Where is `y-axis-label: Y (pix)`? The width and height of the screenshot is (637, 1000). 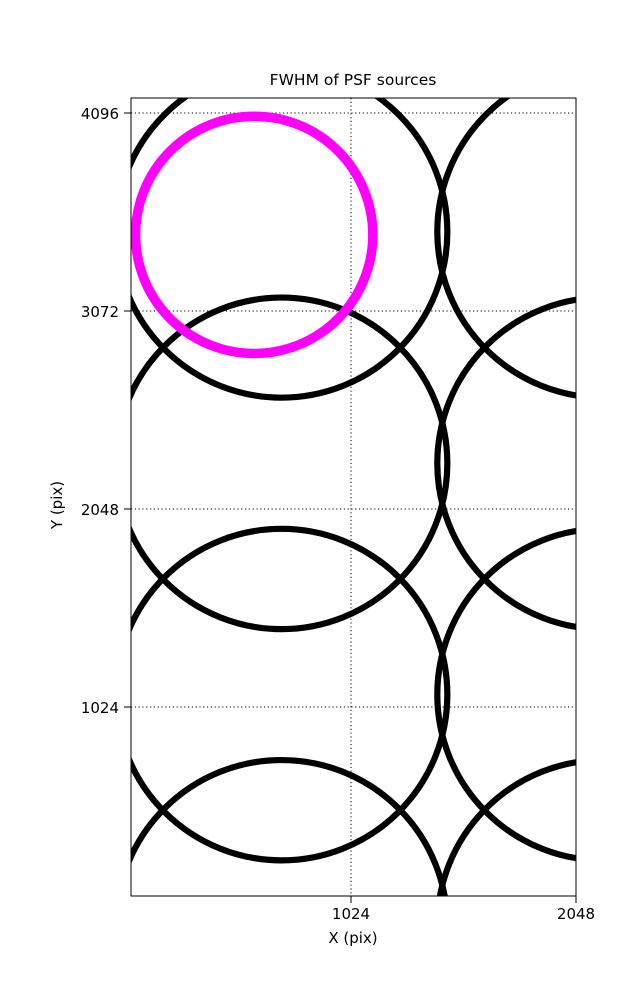
y-axis-label: Y (pix) is located at coordinates (57, 505).